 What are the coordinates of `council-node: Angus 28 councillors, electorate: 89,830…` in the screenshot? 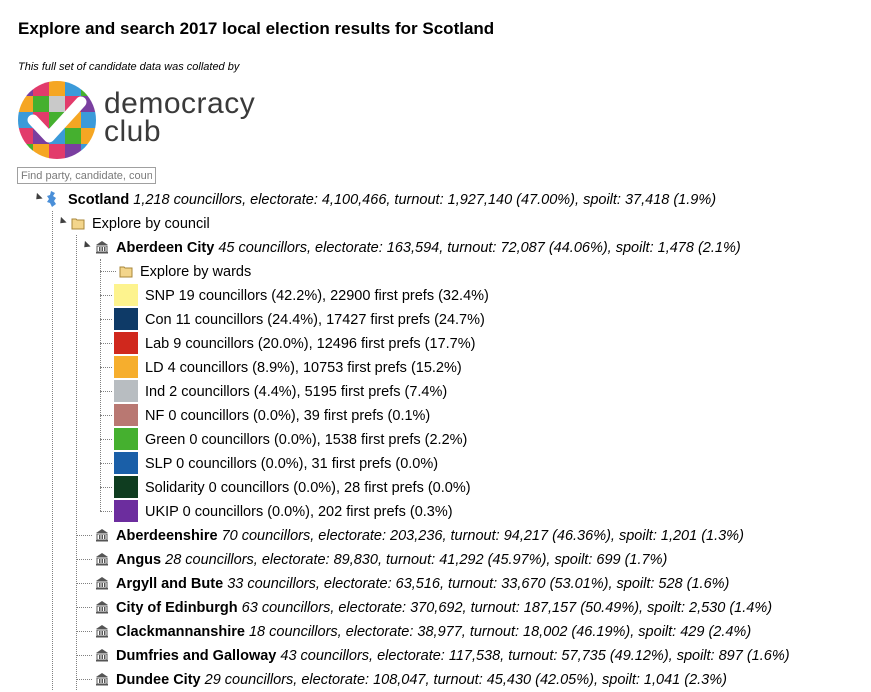 It's located at (392, 560).